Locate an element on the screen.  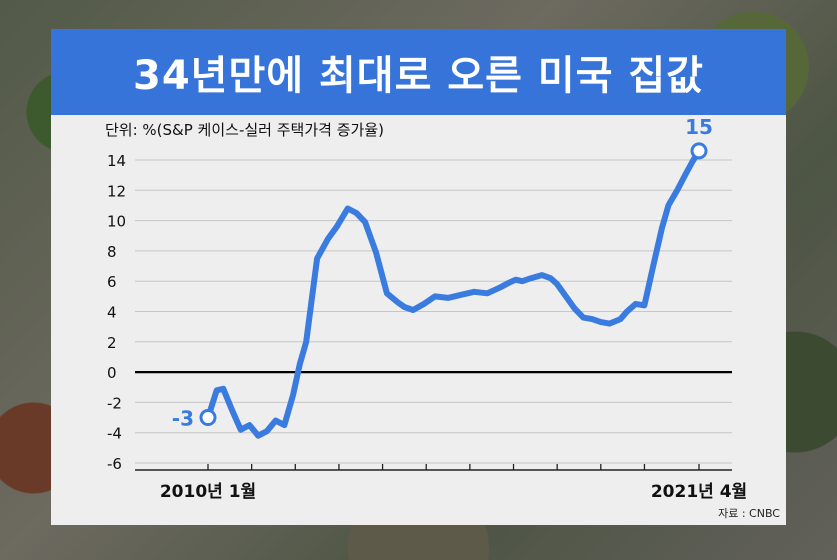
y-tick-label: 10 is located at coordinates (116, 222).